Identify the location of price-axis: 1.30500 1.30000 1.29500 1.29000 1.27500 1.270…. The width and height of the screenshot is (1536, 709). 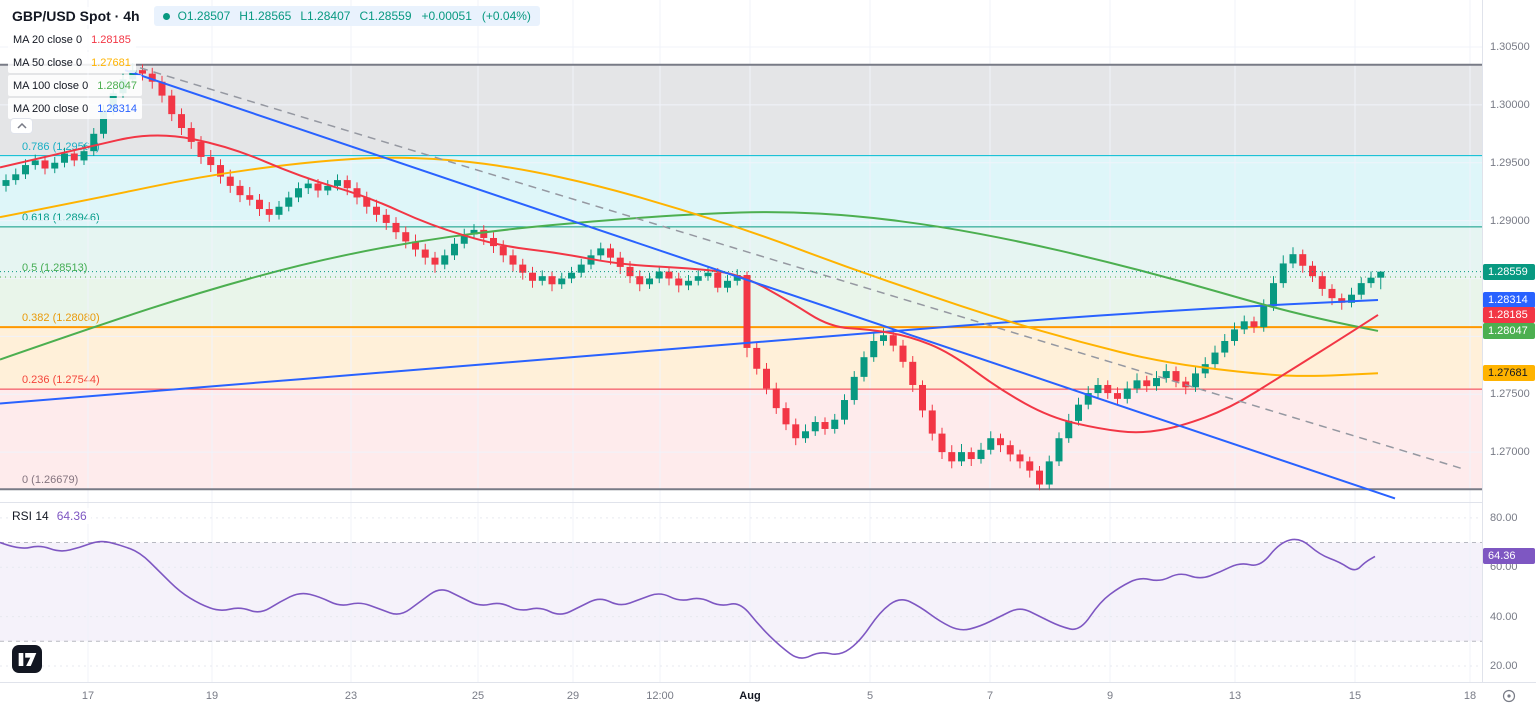
(1509, 354).